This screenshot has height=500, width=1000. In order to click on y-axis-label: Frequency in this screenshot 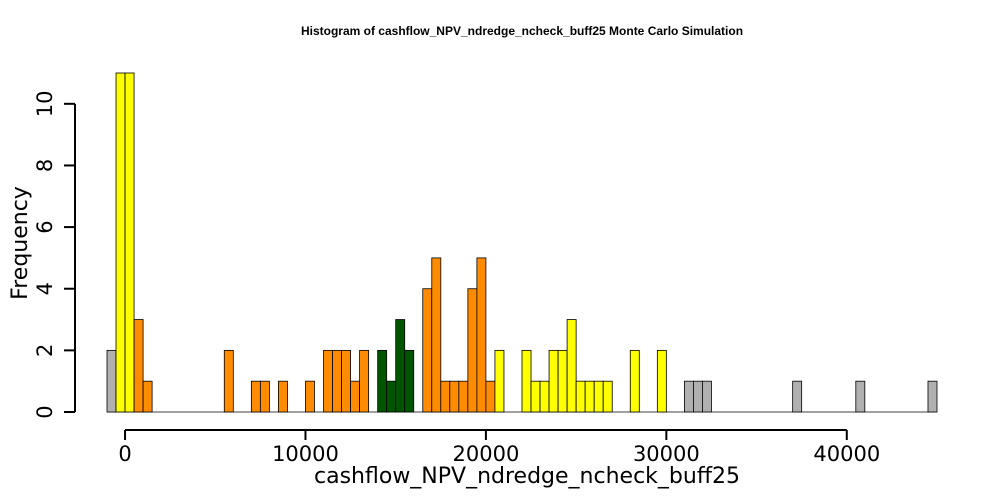, I will do `click(20, 243)`.